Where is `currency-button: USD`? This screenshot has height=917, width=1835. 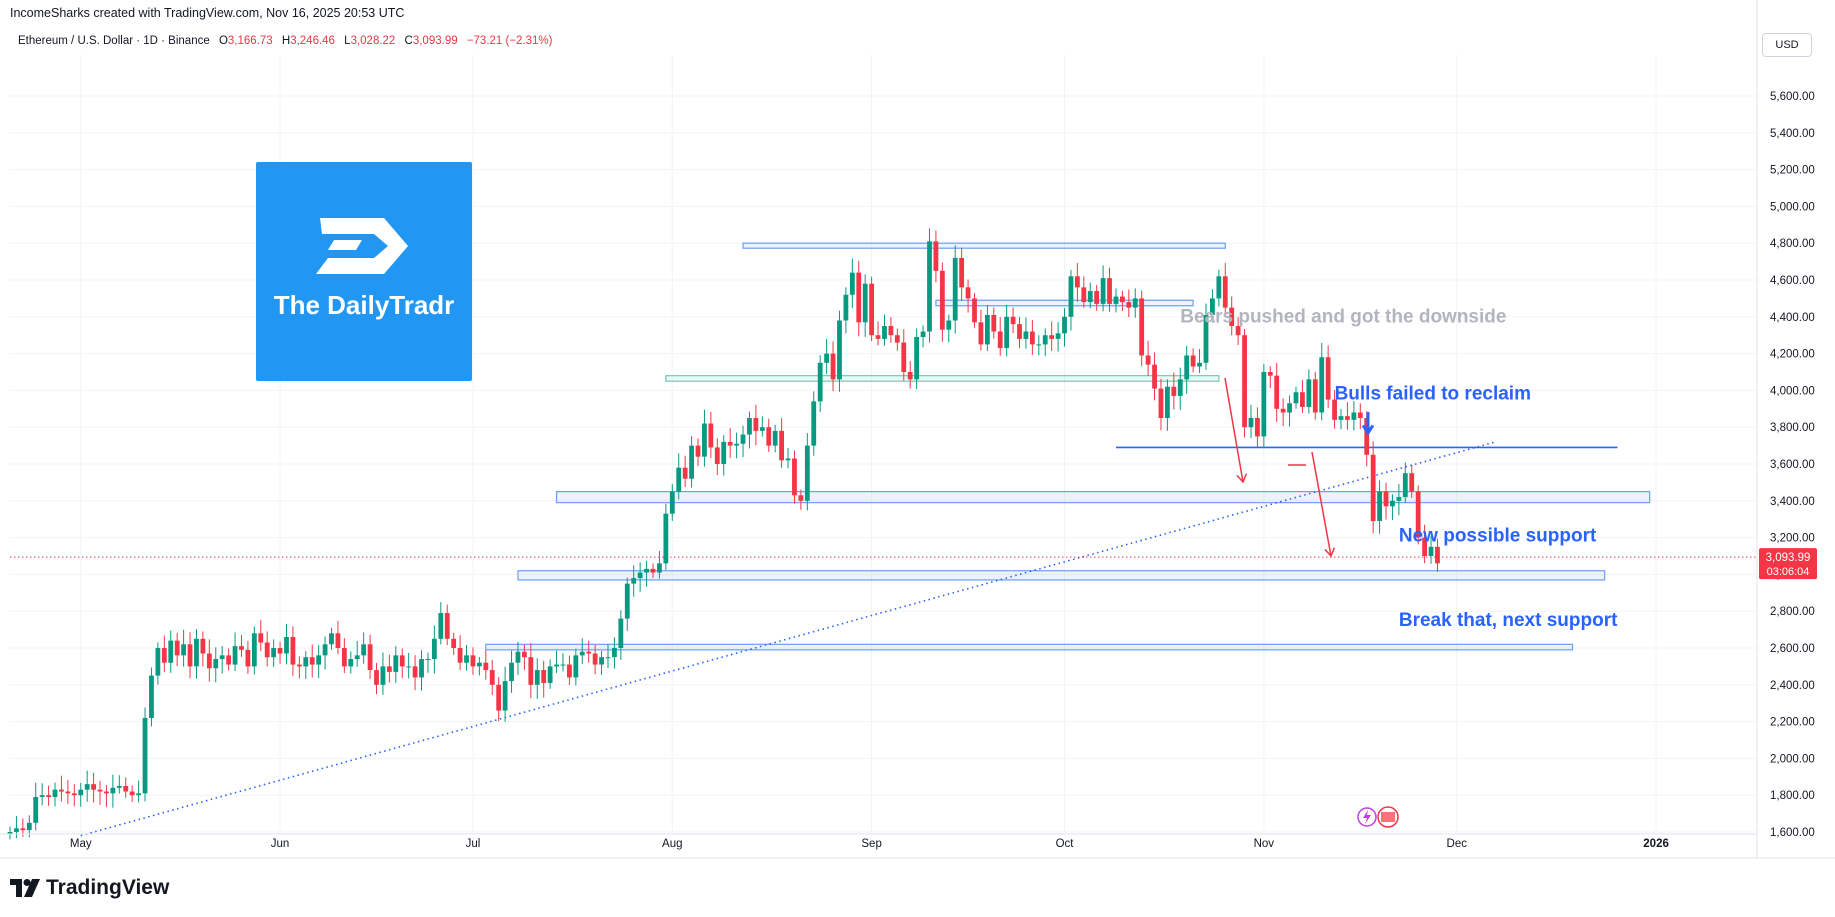 currency-button: USD is located at coordinates (1787, 45).